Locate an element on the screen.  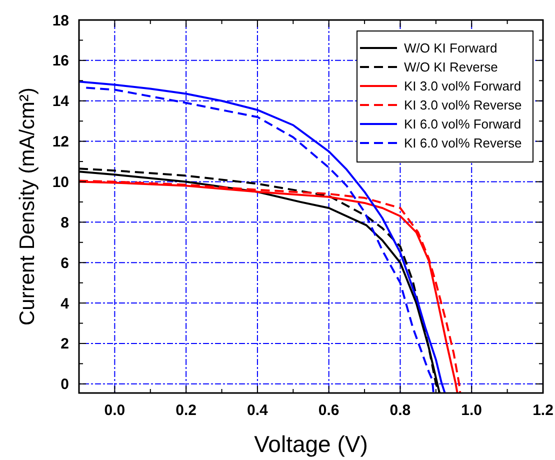
legend-label: W/O KI Reverse is located at coordinates (451, 67).